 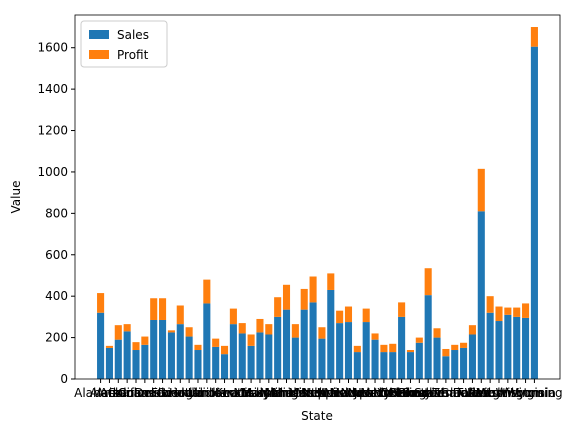 I want to click on x-tick-label: Texas, so click(x=472, y=393).